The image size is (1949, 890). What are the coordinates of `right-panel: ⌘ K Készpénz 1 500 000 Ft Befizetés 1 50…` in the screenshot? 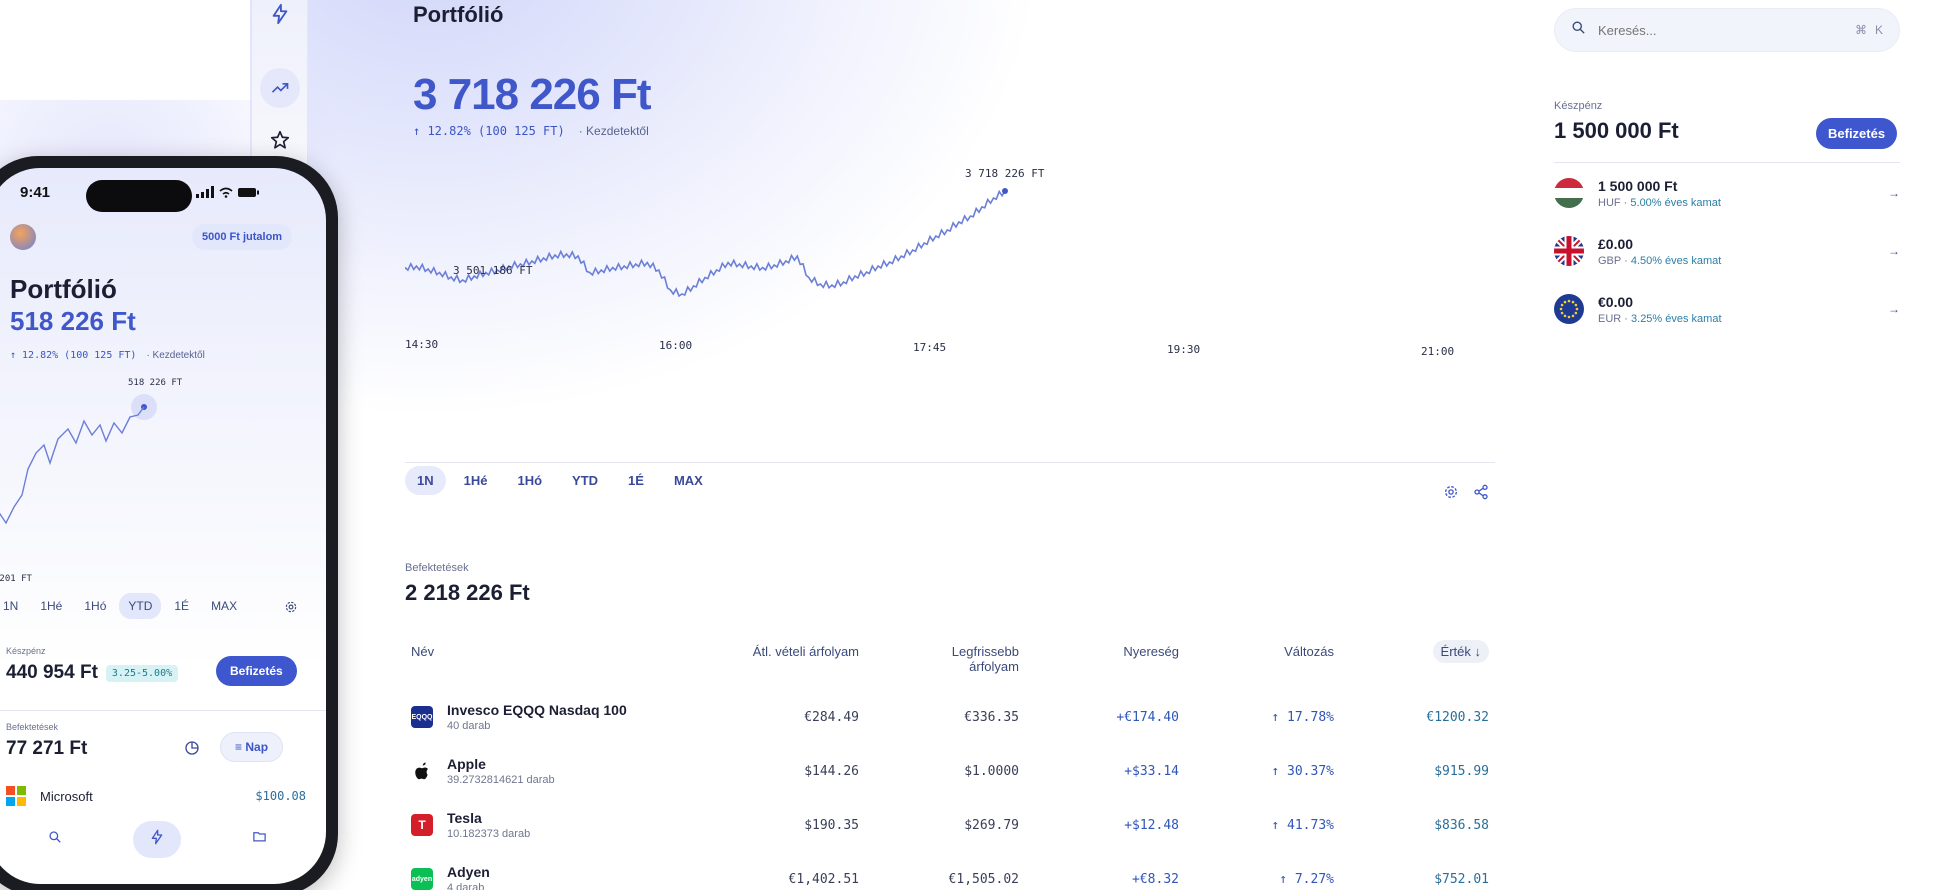 It's located at (1729, 170).